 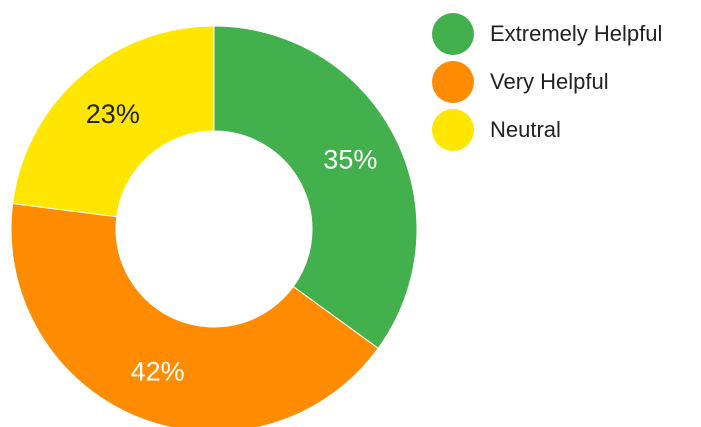 I want to click on donut-slice-neutral, so click(x=113, y=121).